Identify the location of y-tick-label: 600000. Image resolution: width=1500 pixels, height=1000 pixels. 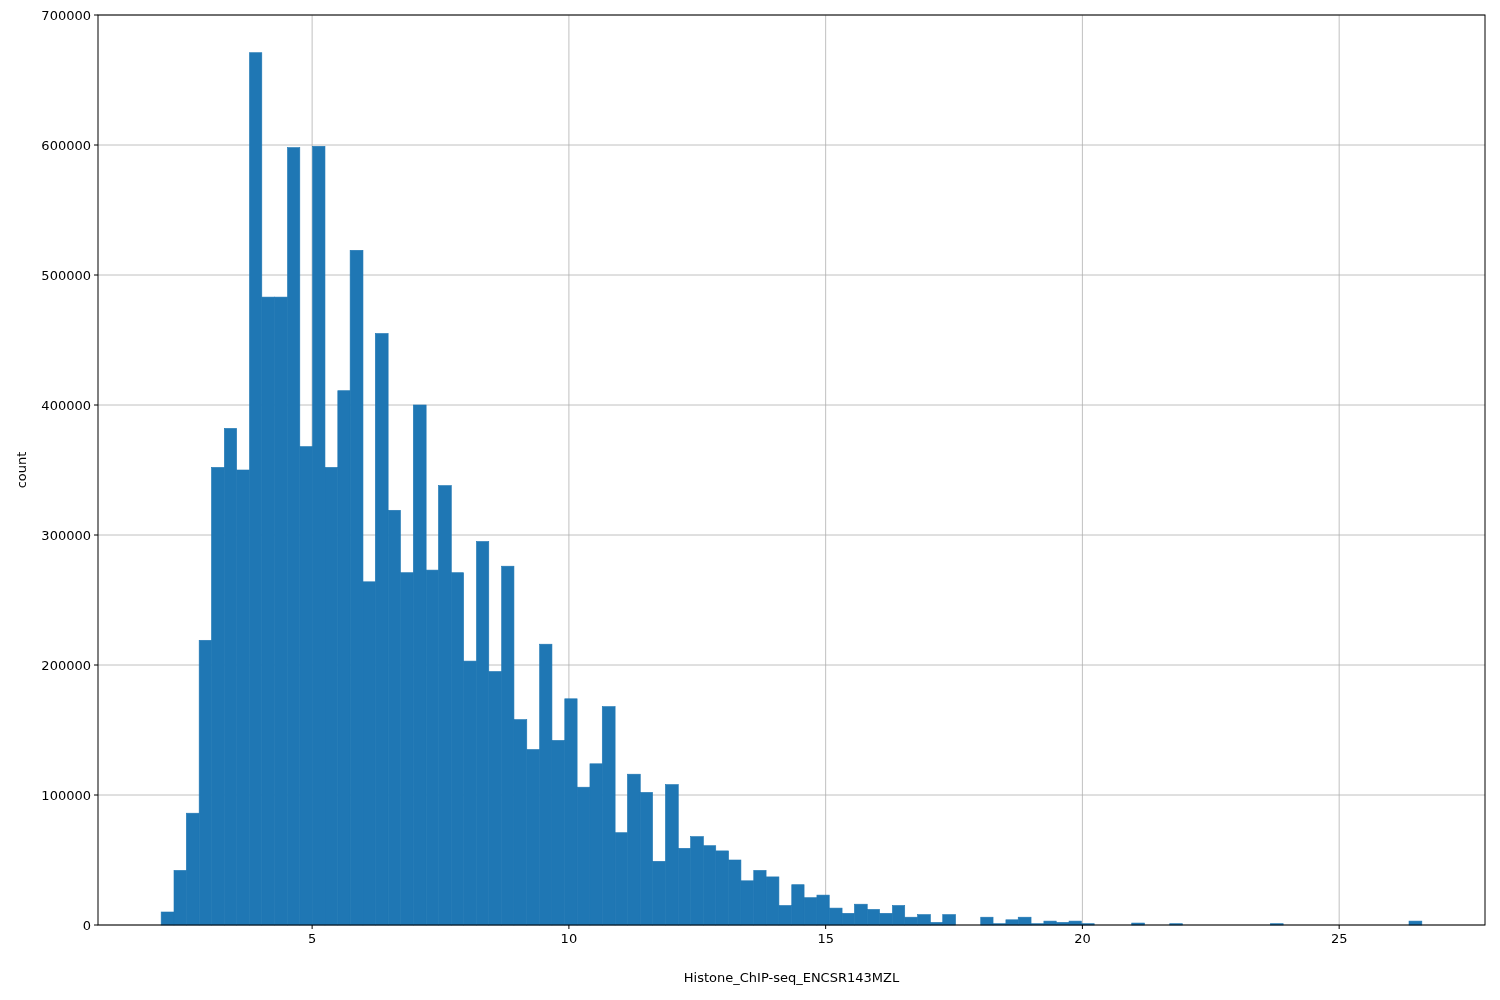
(66, 145).